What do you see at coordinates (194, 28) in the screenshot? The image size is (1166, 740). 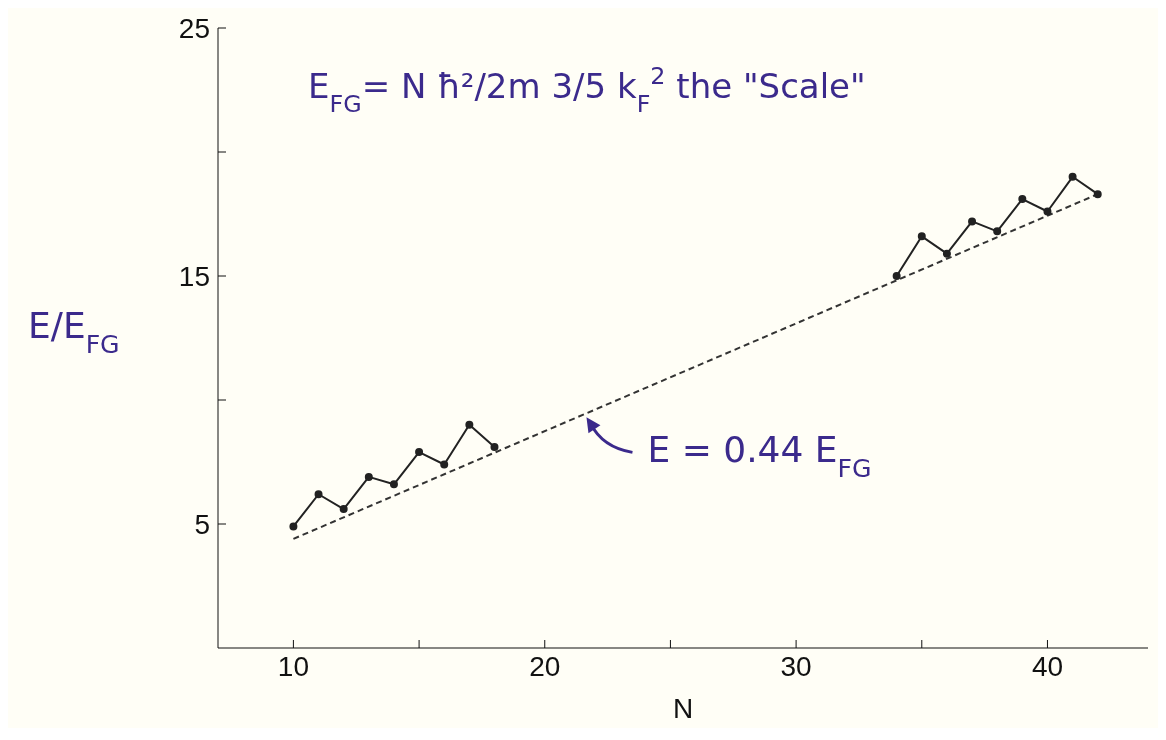 I see `y-tick-label: 25` at bounding box center [194, 28].